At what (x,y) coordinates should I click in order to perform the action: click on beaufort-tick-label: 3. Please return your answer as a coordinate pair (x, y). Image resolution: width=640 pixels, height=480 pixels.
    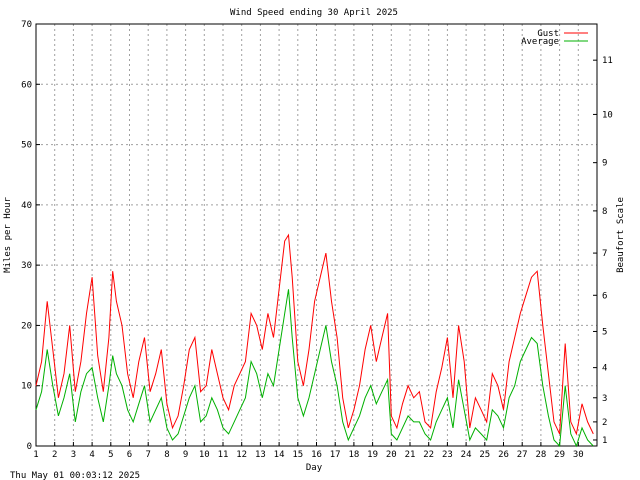
    Looking at the image, I should click on (604, 399).